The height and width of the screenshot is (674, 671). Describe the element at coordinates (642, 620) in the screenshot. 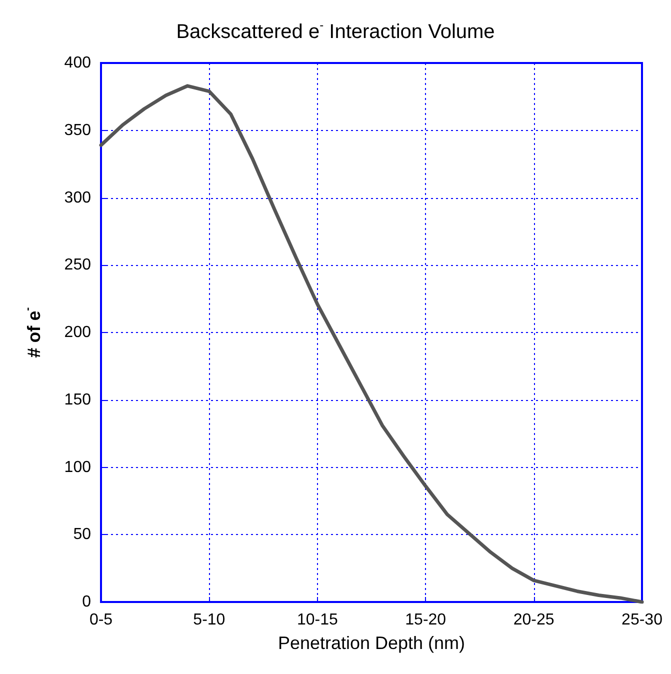

I see `x-tick-label: 25-30` at that location.